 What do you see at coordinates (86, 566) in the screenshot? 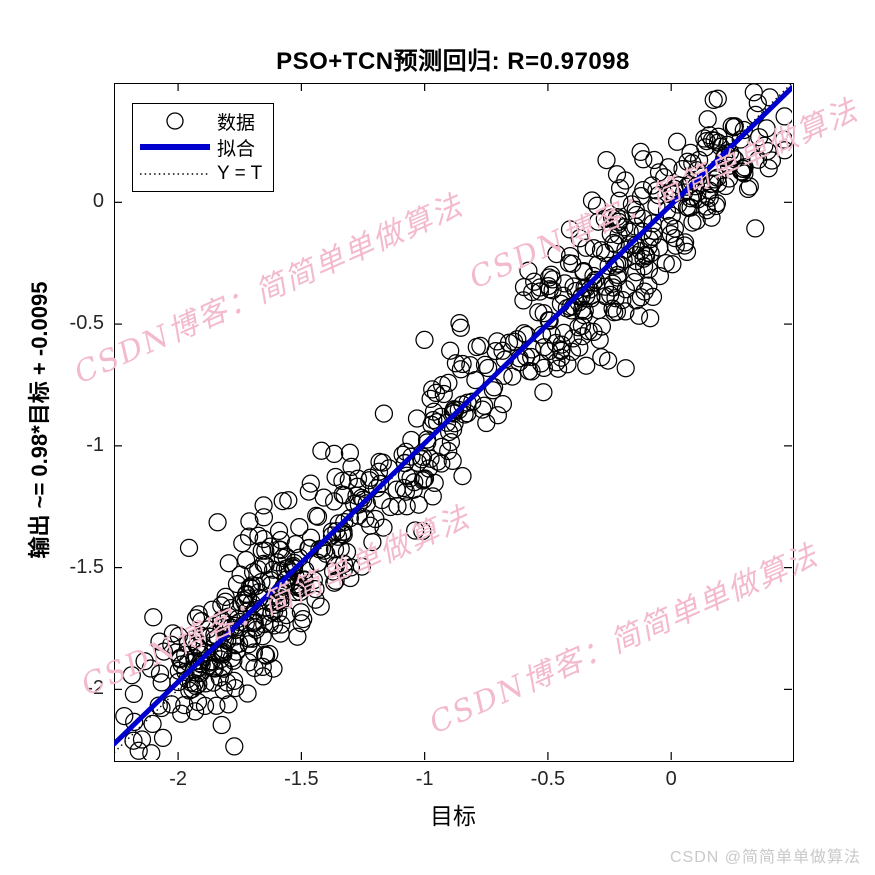
I see `y-tick-label: -1.5` at bounding box center [86, 566].